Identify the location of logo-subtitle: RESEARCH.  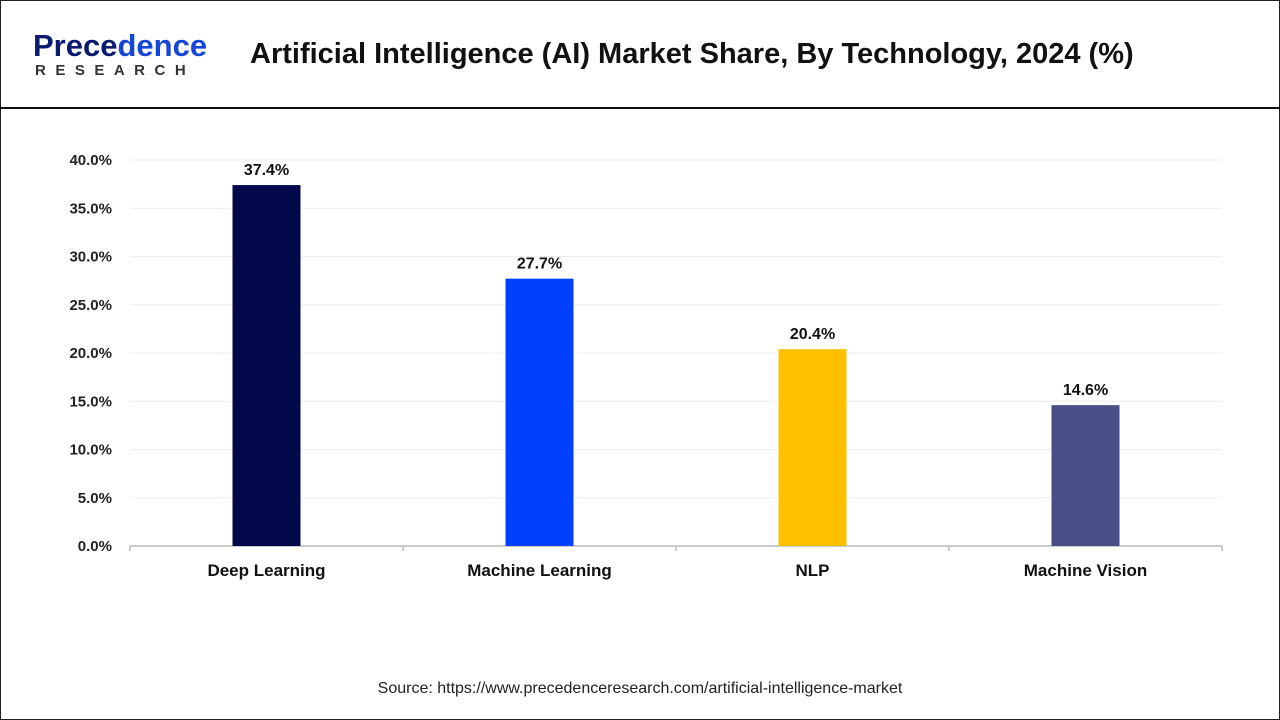
(115, 70).